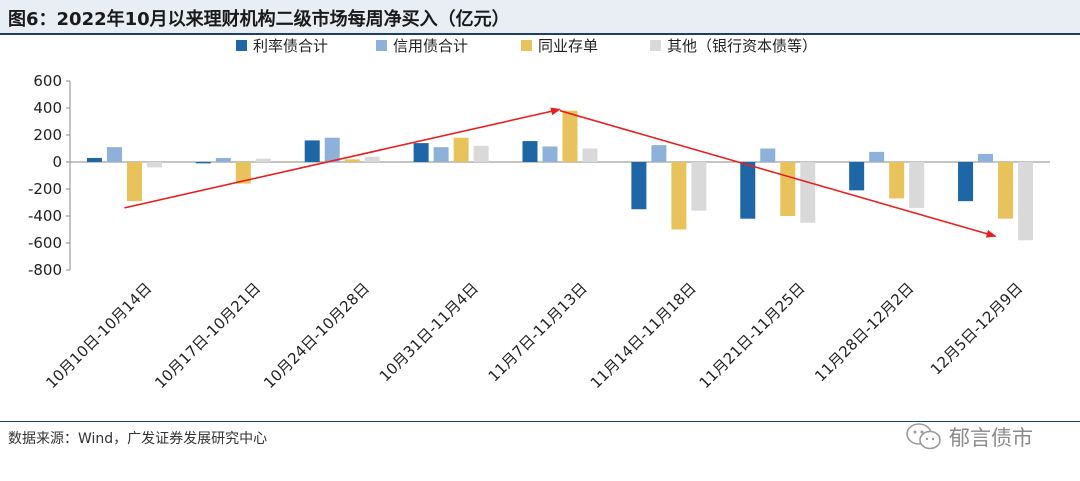  What do you see at coordinates (47, 81) in the screenshot?
I see `y-tick-label: 600` at bounding box center [47, 81].